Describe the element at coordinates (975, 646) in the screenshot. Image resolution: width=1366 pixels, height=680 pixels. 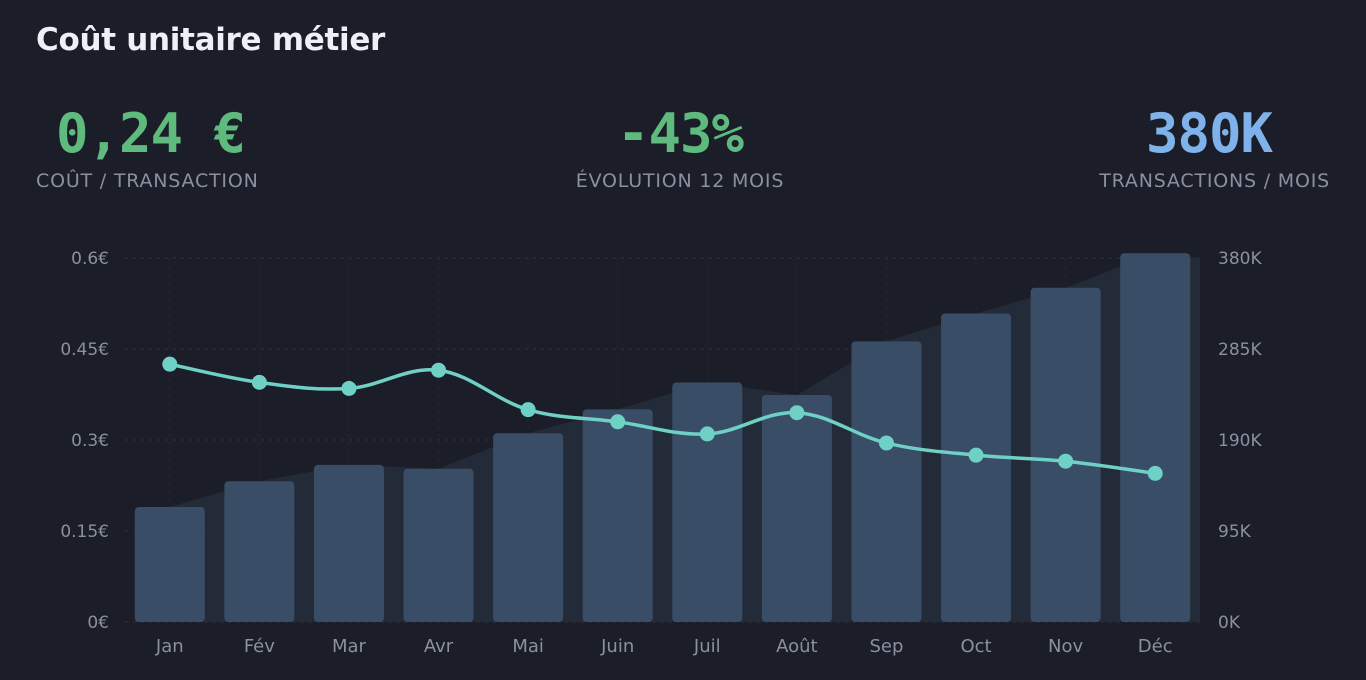
I see `x-tick-label: Oct` at that location.